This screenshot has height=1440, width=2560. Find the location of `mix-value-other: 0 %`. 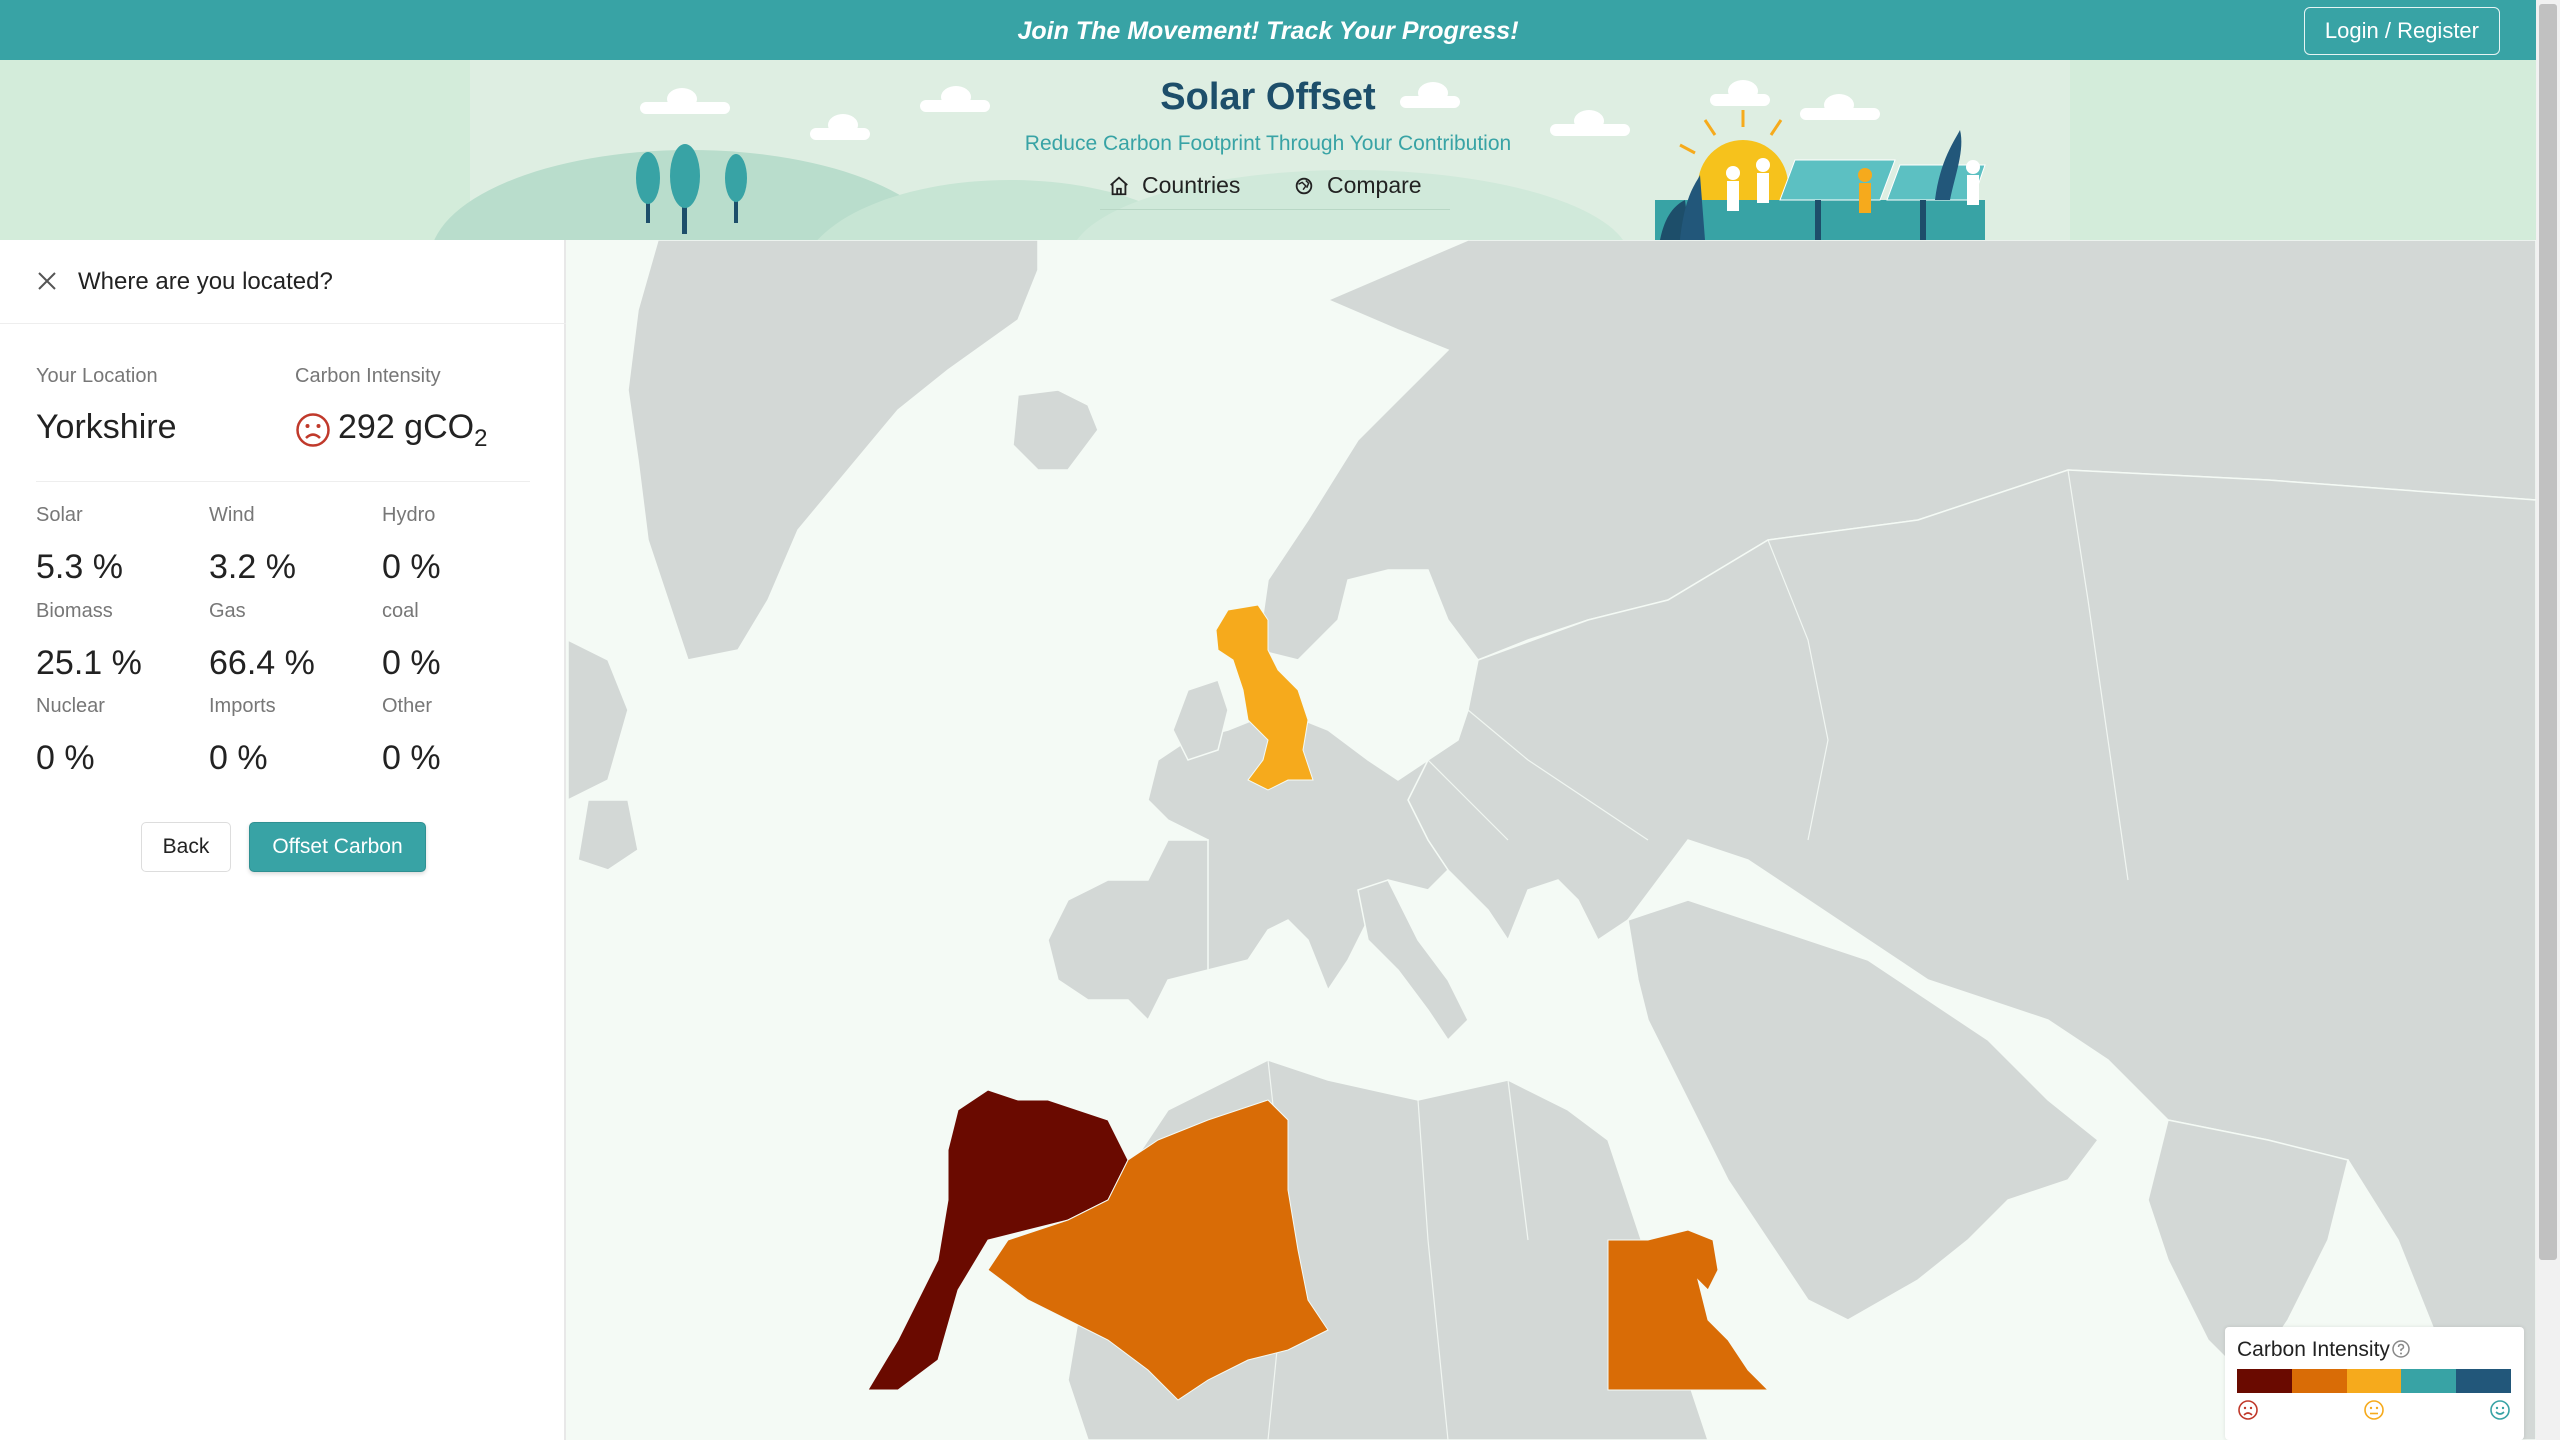

mix-value-other: 0 % is located at coordinates (411, 758).